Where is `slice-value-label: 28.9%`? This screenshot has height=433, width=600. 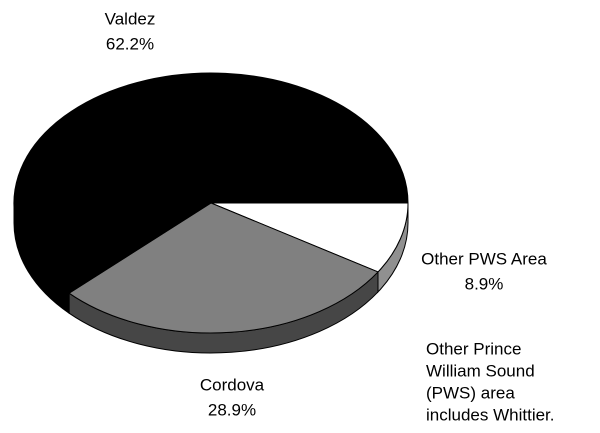
slice-value-label: 28.9% is located at coordinates (232, 409).